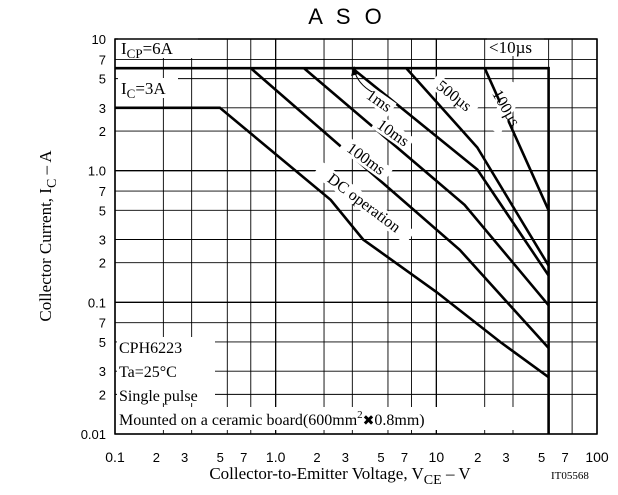 The image size is (618, 495). Describe the element at coordinates (454, 97) in the screenshot. I see `label-500us: 500µs` at that location.